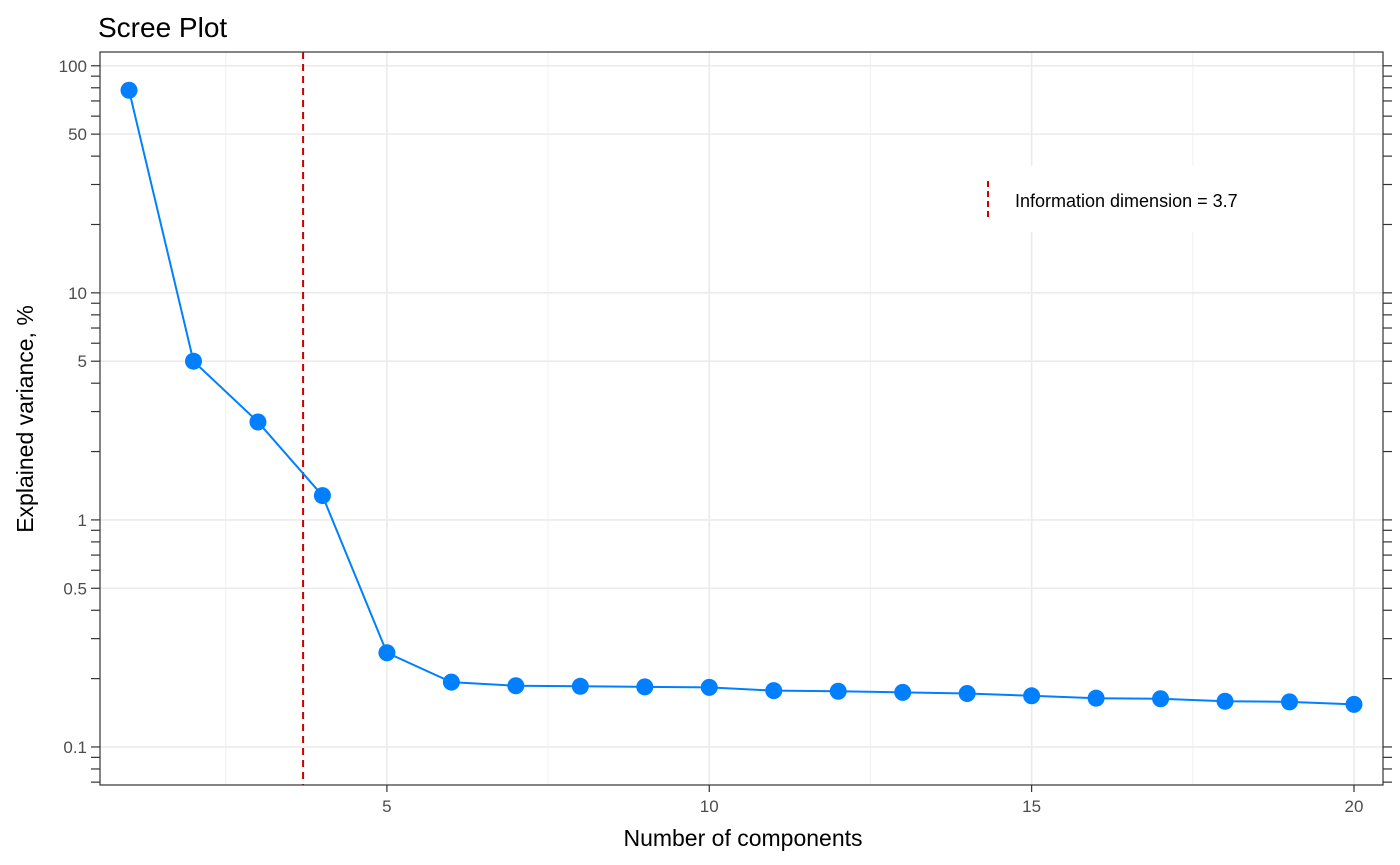 The image size is (1400, 865). Describe the element at coordinates (75, 747) in the screenshot. I see `y-tick-label: 0.1` at that location.